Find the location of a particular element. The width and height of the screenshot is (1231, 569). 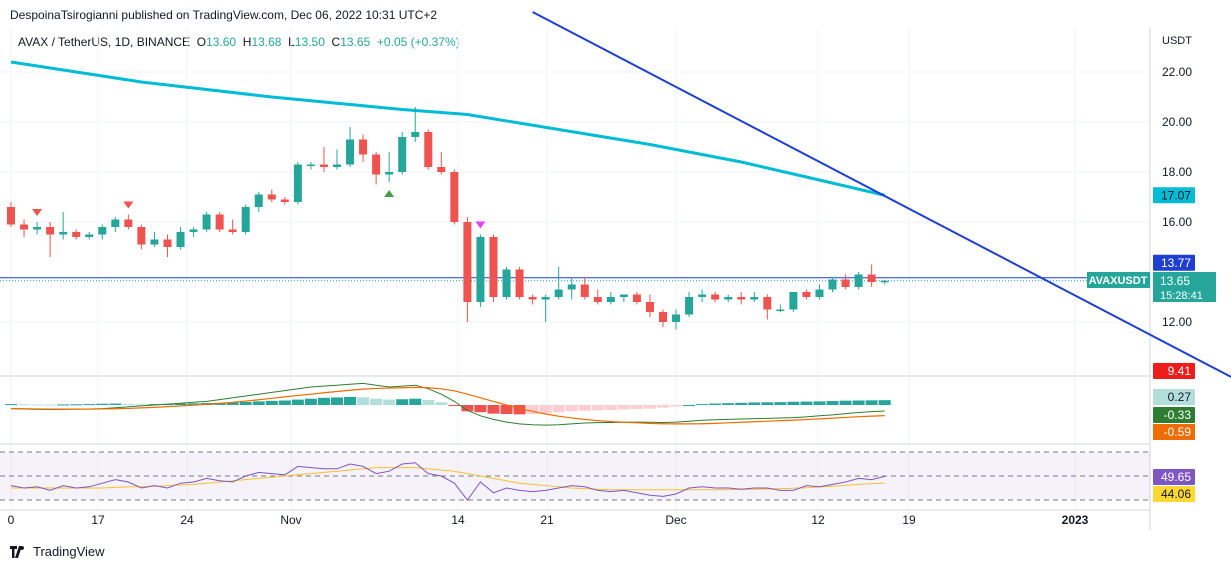

price-tag-line-bg is located at coordinates (1174, 262).